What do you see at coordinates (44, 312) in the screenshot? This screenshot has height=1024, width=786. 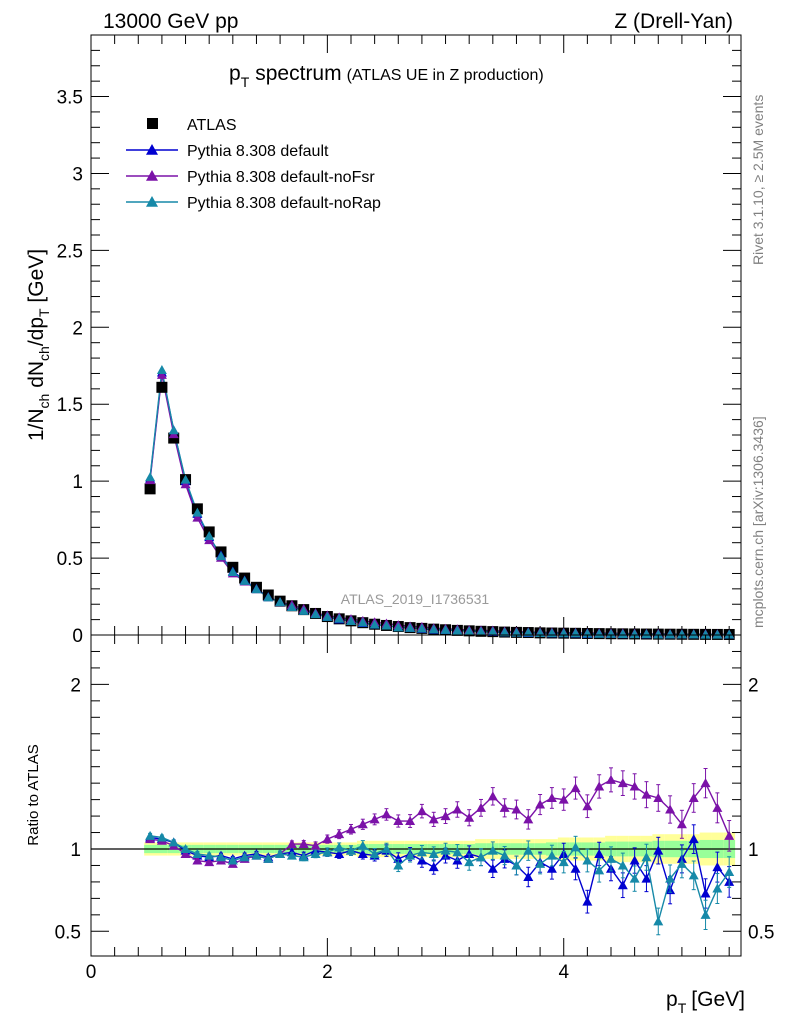 I see `ylabel-part-5: T` at bounding box center [44, 312].